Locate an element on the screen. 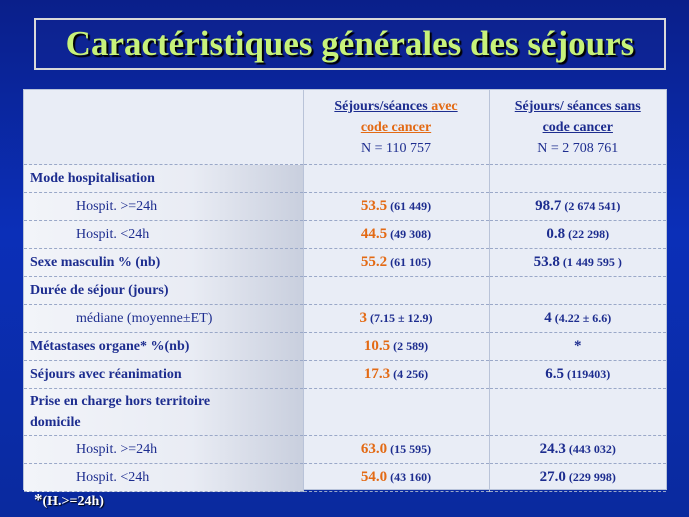  row-label: médiane (moyenne±ET) is located at coordinates (164, 318).